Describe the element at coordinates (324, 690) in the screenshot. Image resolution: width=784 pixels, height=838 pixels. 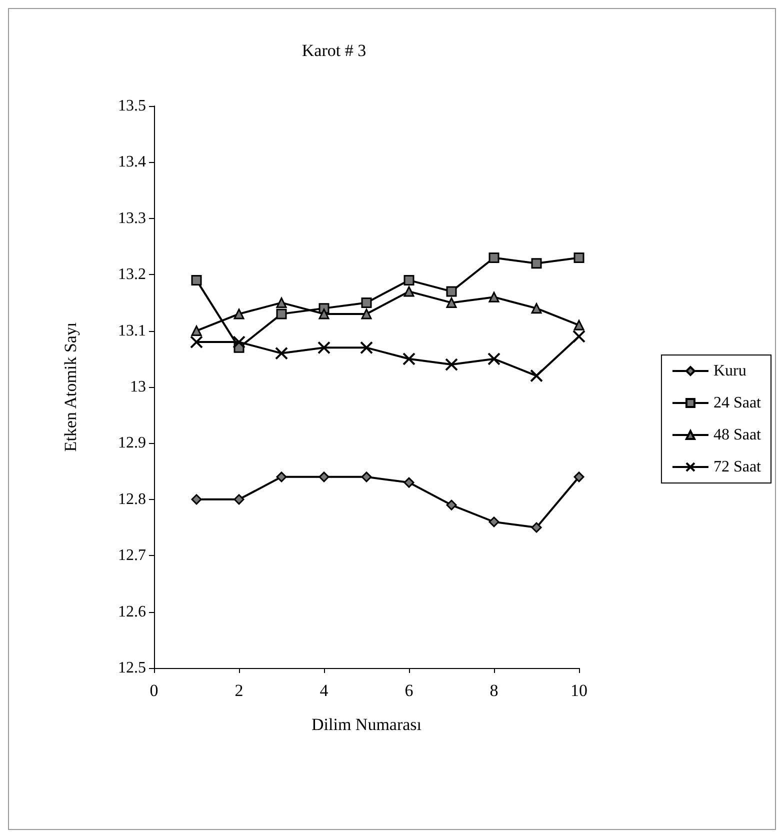
I see `x-tick-label: 4` at that location.